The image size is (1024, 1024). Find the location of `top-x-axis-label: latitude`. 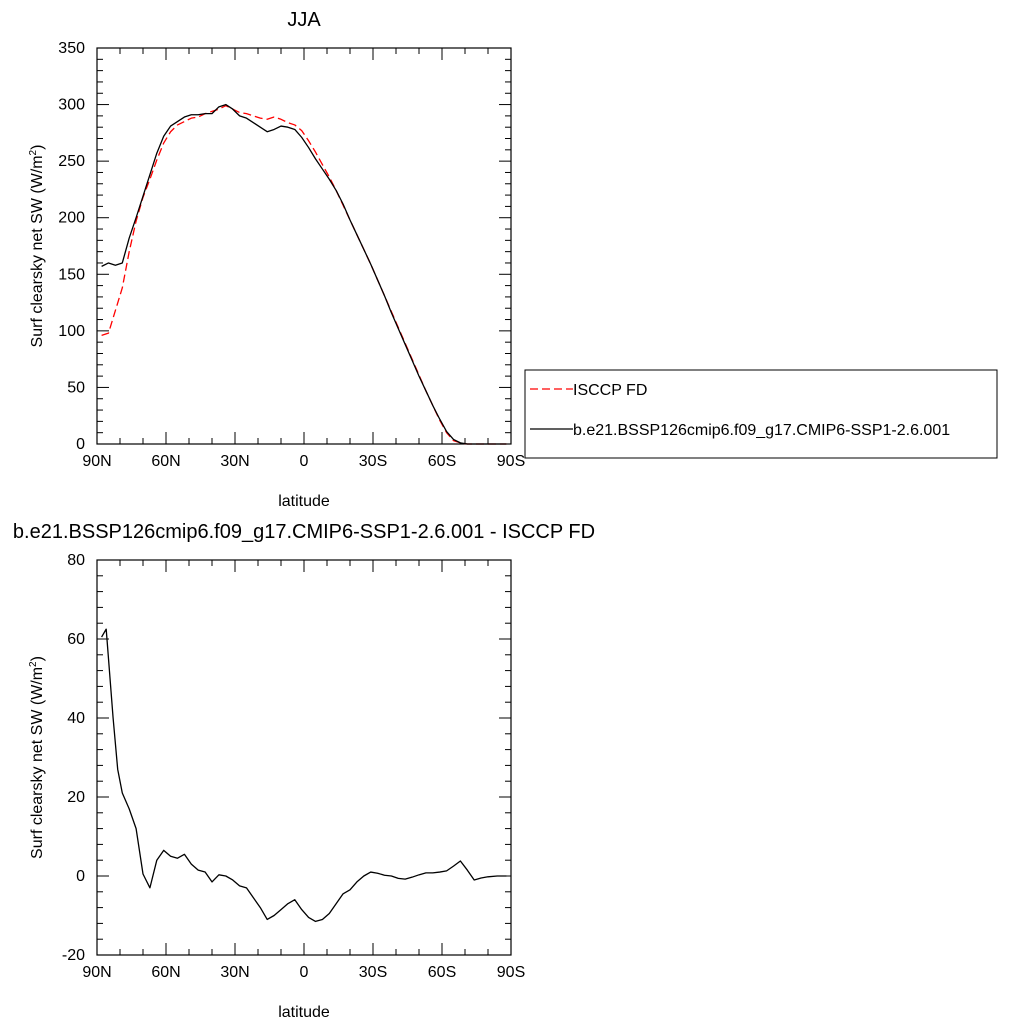

top-x-axis-label: latitude is located at coordinates (304, 501).